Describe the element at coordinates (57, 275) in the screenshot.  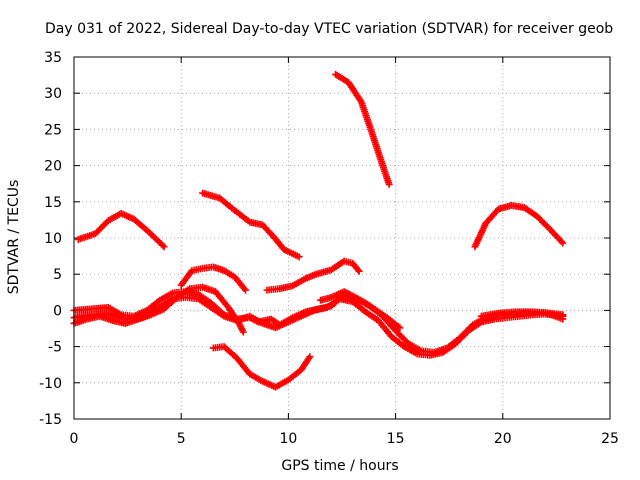
I see `y-tick-label: 5` at that location.